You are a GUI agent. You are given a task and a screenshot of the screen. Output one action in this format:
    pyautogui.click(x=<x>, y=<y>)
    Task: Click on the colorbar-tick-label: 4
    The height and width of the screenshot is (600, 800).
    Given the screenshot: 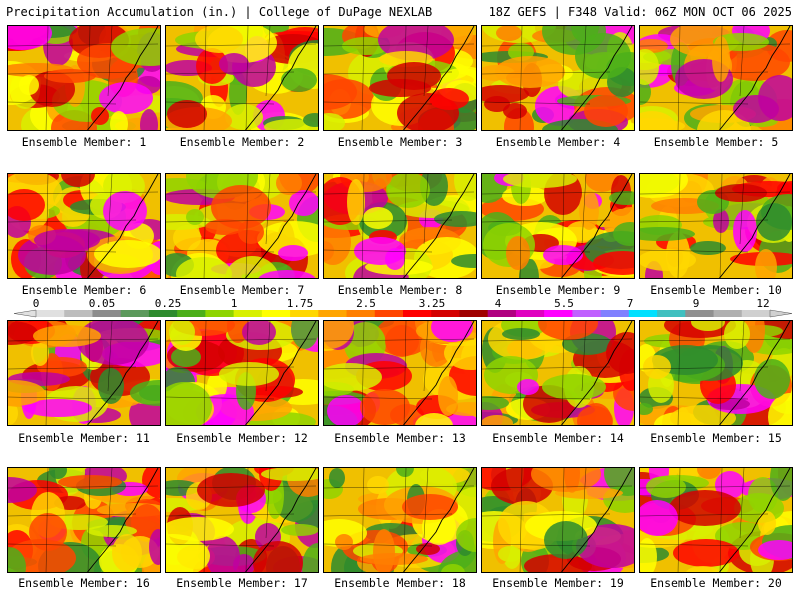 What is the action you would take?
    pyautogui.click(x=498, y=303)
    